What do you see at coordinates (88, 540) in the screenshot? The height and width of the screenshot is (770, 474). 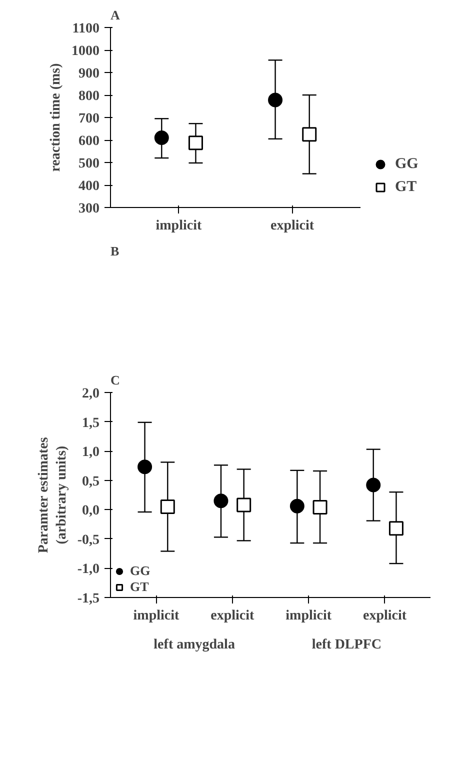 I see `y-tick-label: -0,5` at bounding box center [88, 540].